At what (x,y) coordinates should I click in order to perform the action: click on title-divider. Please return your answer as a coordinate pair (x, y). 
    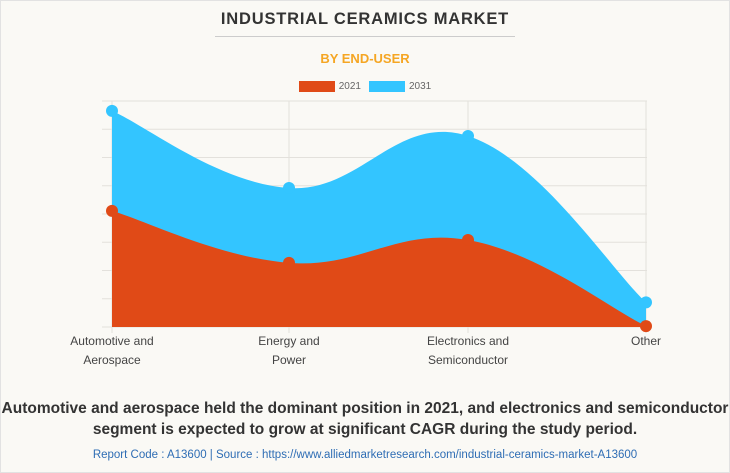
    Looking at the image, I should click on (365, 36).